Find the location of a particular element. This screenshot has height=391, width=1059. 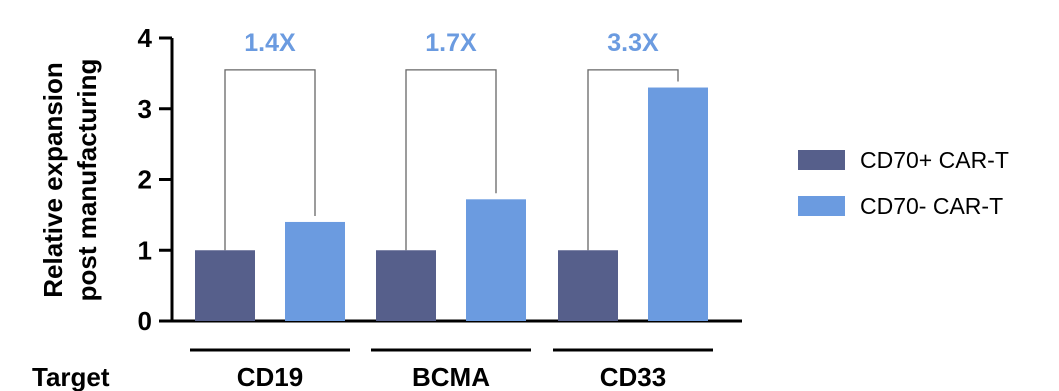

legend-swatch-cd70-neg is located at coordinates (821, 206).